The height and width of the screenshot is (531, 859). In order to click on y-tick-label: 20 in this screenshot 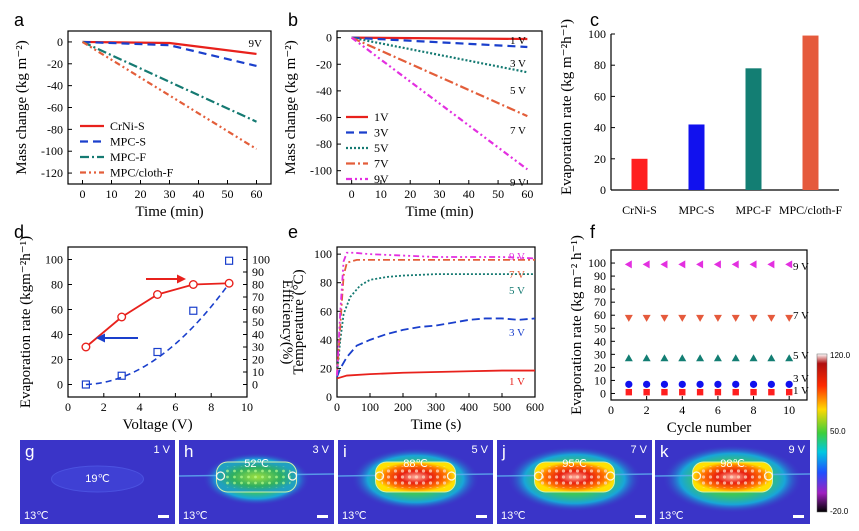, I will do `click(600, 159)`.